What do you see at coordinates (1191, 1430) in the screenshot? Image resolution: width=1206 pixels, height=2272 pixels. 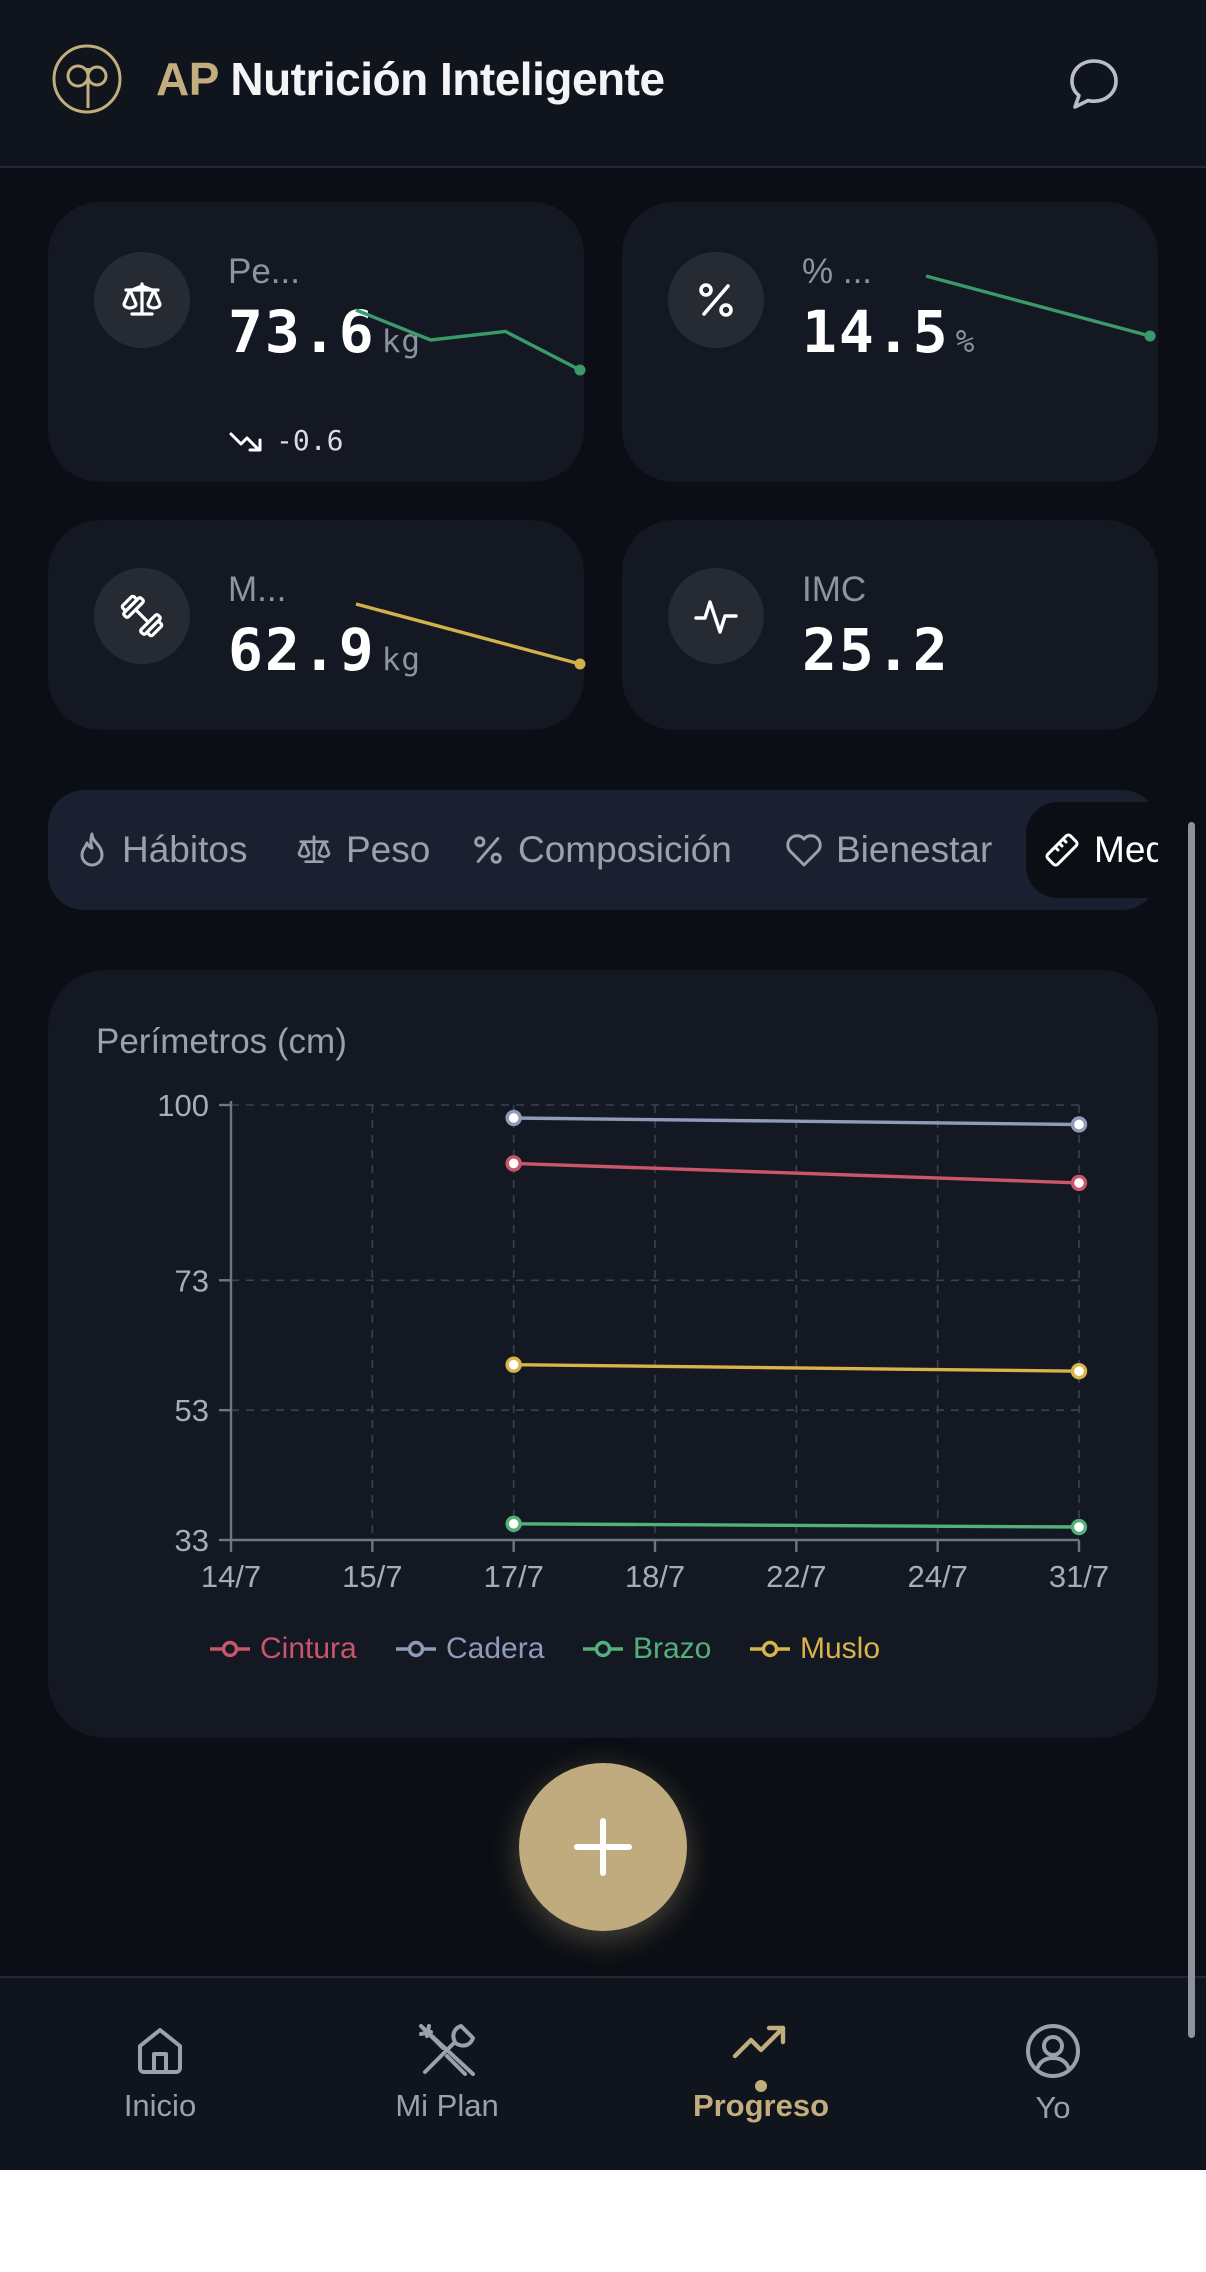 I see `page-scrollbar` at bounding box center [1191, 1430].